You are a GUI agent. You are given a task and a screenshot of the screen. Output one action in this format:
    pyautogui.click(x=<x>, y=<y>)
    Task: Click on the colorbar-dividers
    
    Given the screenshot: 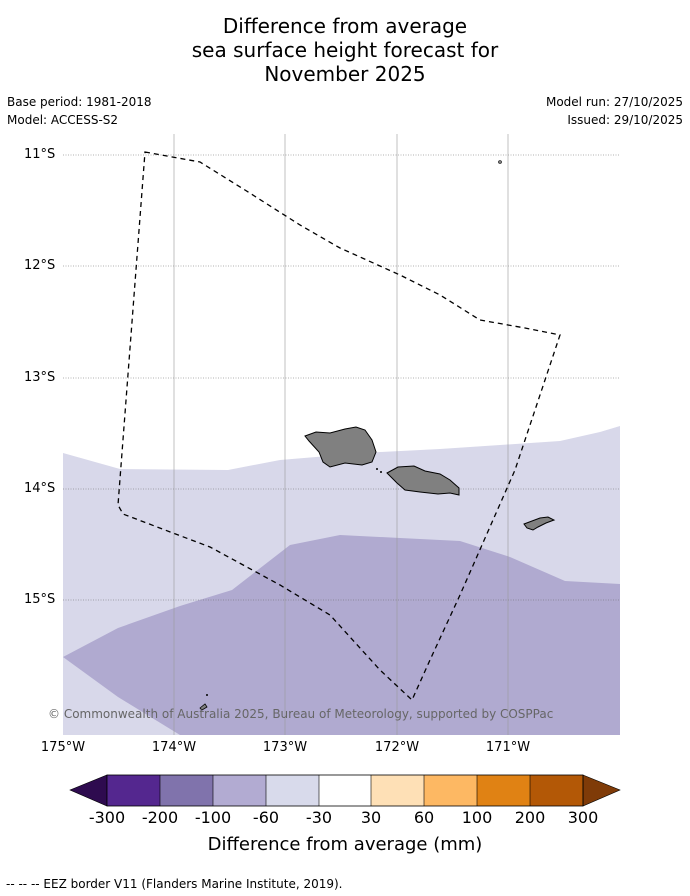 What is the action you would take?
    pyautogui.click(x=345, y=790)
    